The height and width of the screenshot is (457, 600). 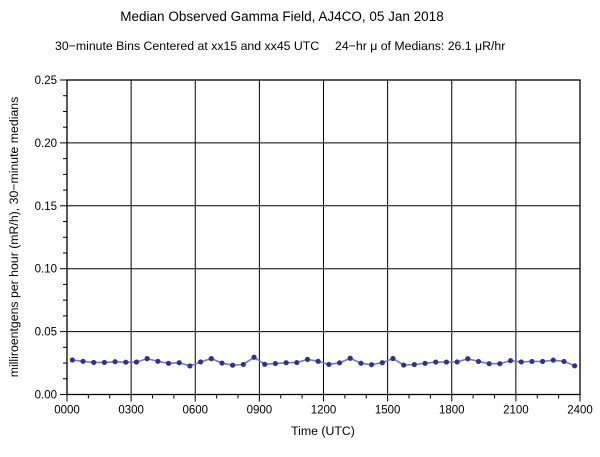 I want to click on y-tick-label: 0.20, so click(x=46, y=144).